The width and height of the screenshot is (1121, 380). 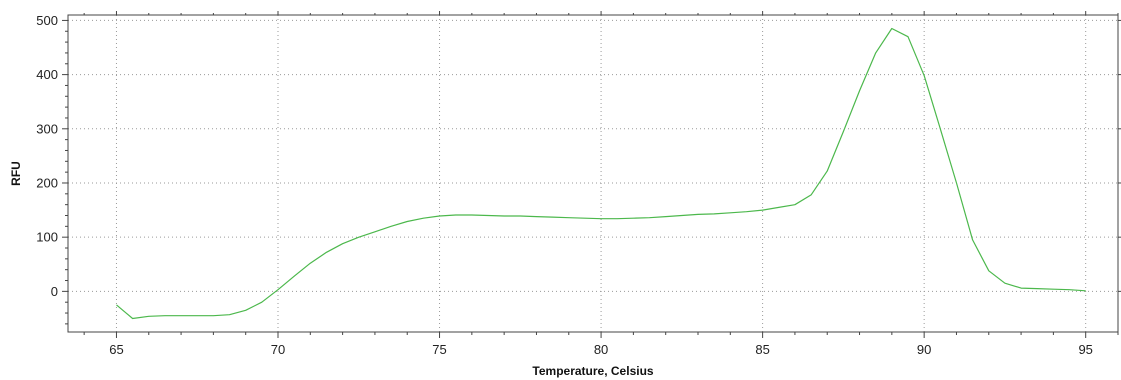 What do you see at coordinates (47, 128) in the screenshot?
I see `y-tick-label: 300` at bounding box center [47, 128].